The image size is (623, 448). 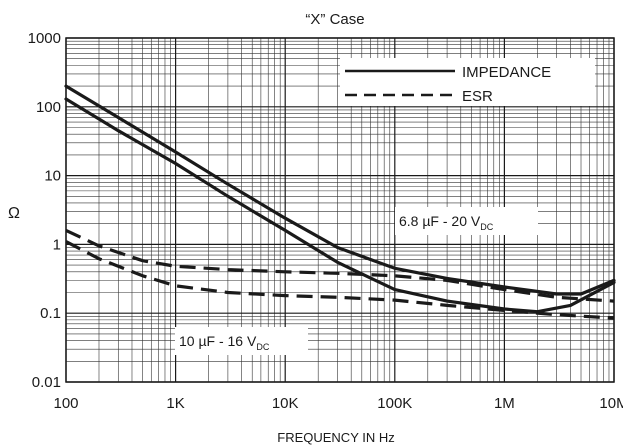 I want to click on annotation-6p8uF-sub: DC, so click(x=486, y=227).